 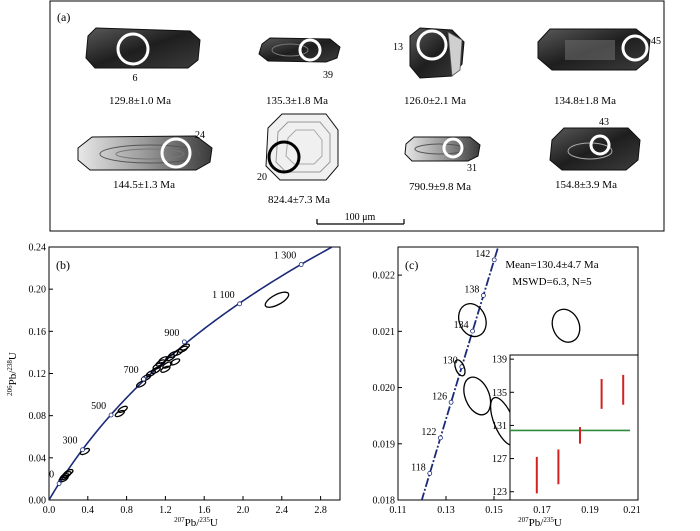 I want to click on panel-c-xlabel: 207Pb/235U, so click(x=540, y=522).